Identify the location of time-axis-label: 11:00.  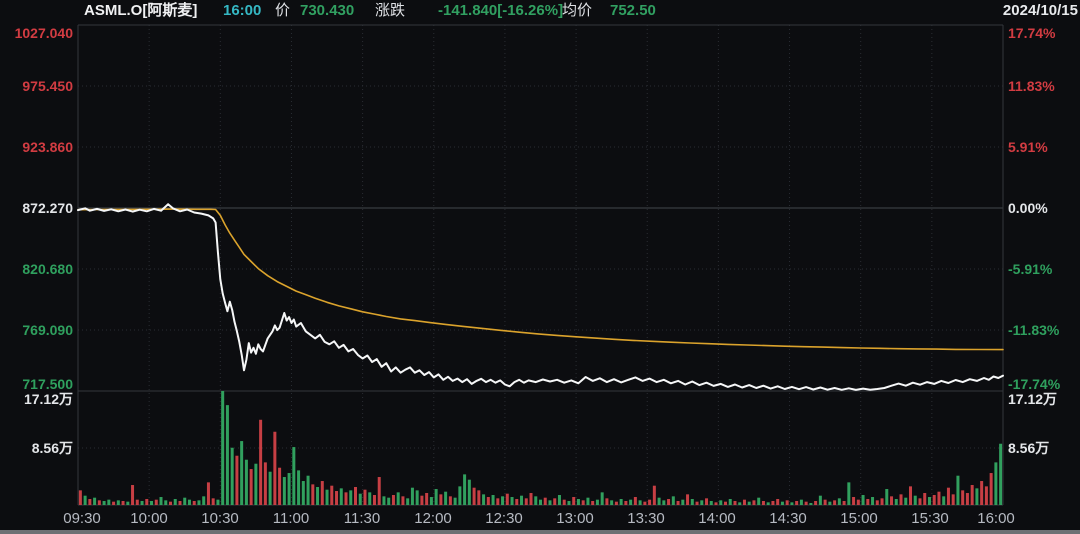
(291, 518).